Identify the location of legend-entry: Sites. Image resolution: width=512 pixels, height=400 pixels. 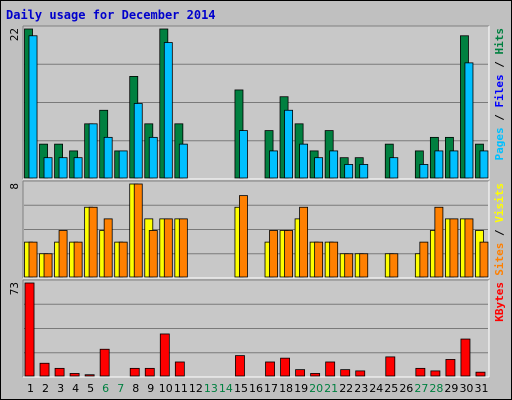
(499, 259).